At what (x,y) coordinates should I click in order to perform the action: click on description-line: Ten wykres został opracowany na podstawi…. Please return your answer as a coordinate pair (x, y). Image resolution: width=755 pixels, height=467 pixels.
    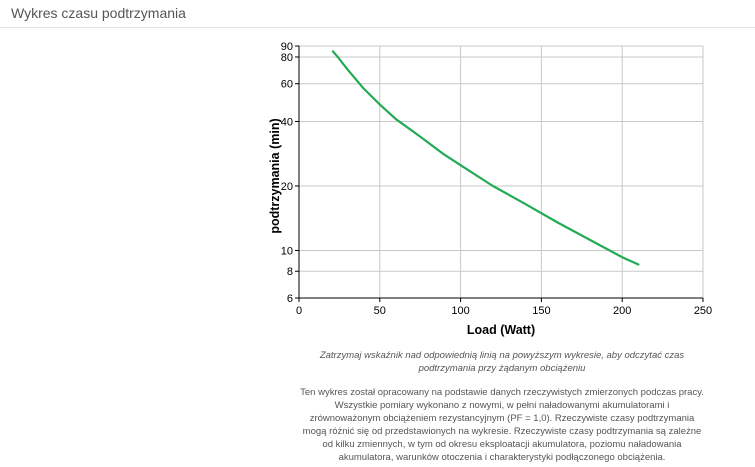
    Looking at the image, I should click on (502, 392).